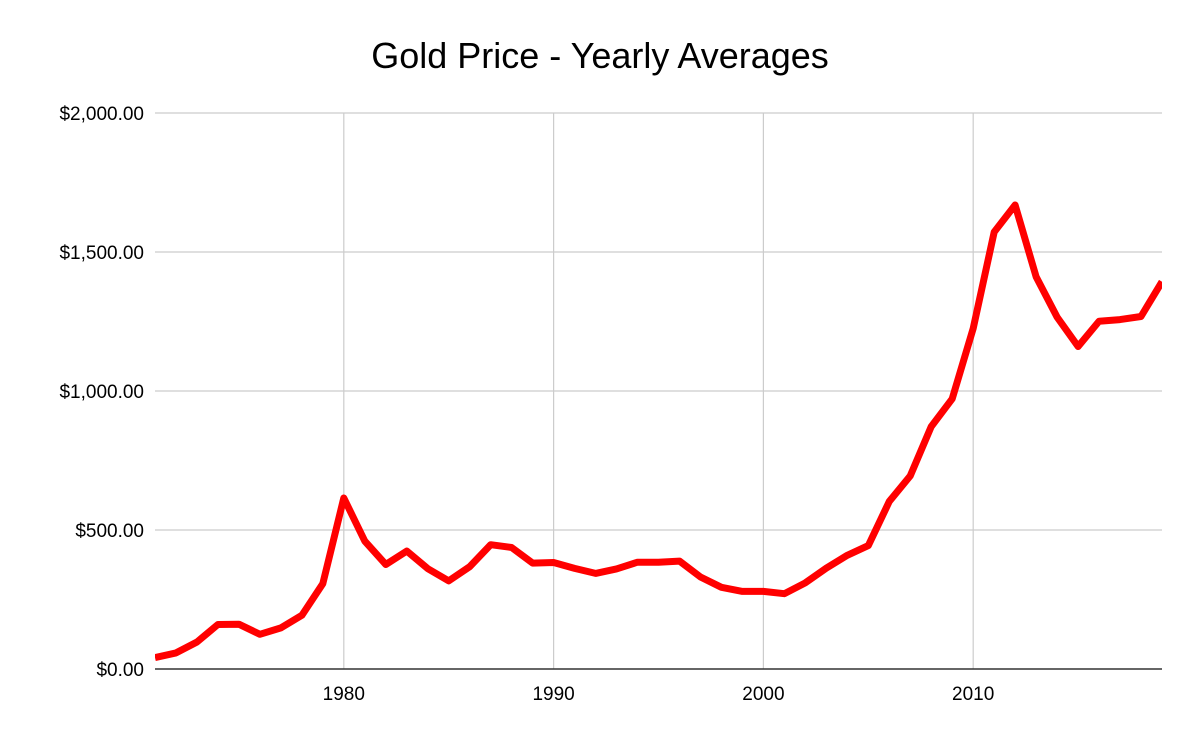 This screenshot has height=742, width=1200. Describe the element at coordinates (101, 253) in the screenshot. I see `y-tick-label: $1,500.00` at that location.